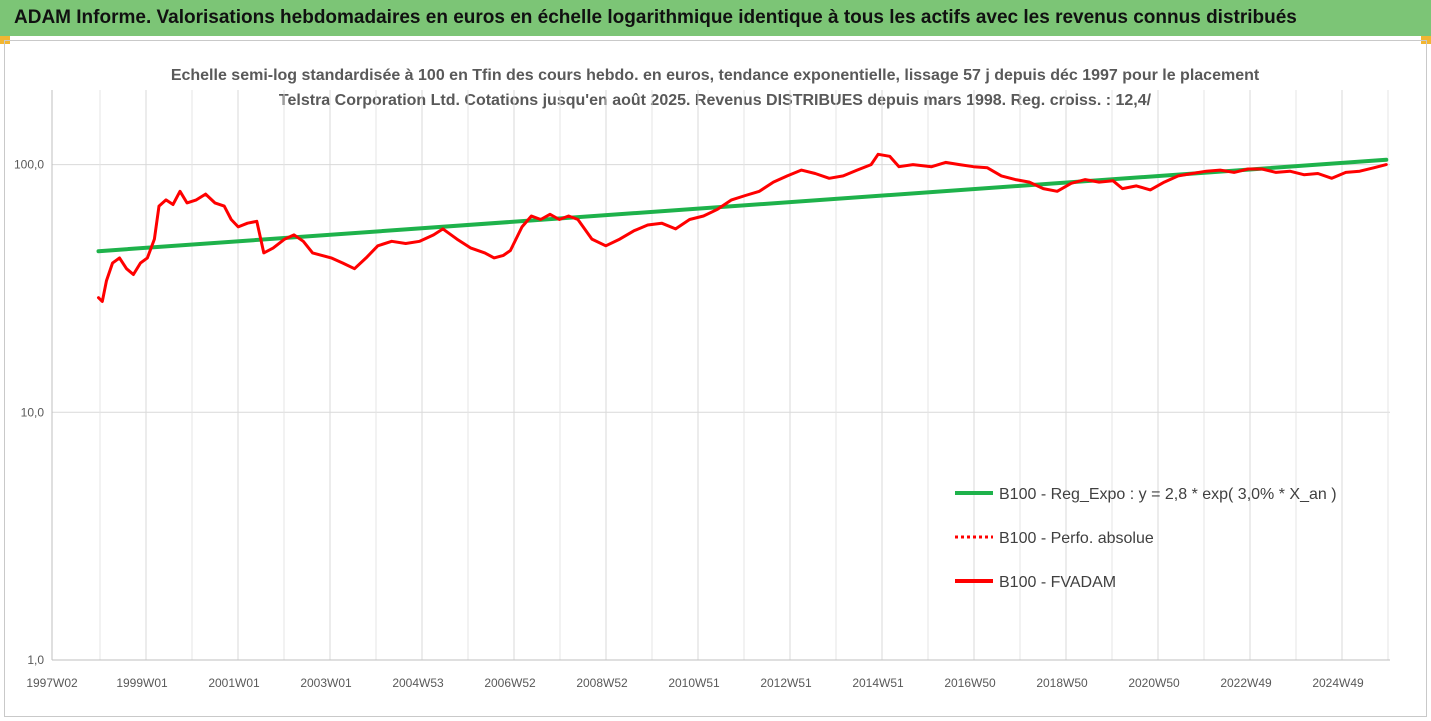 Image resolution: width=1431 pixels, height=721 pixels. Describe the element at coordinates (35, 660) in the screenshot. I see `y-tick-label: 1,0` at that location.